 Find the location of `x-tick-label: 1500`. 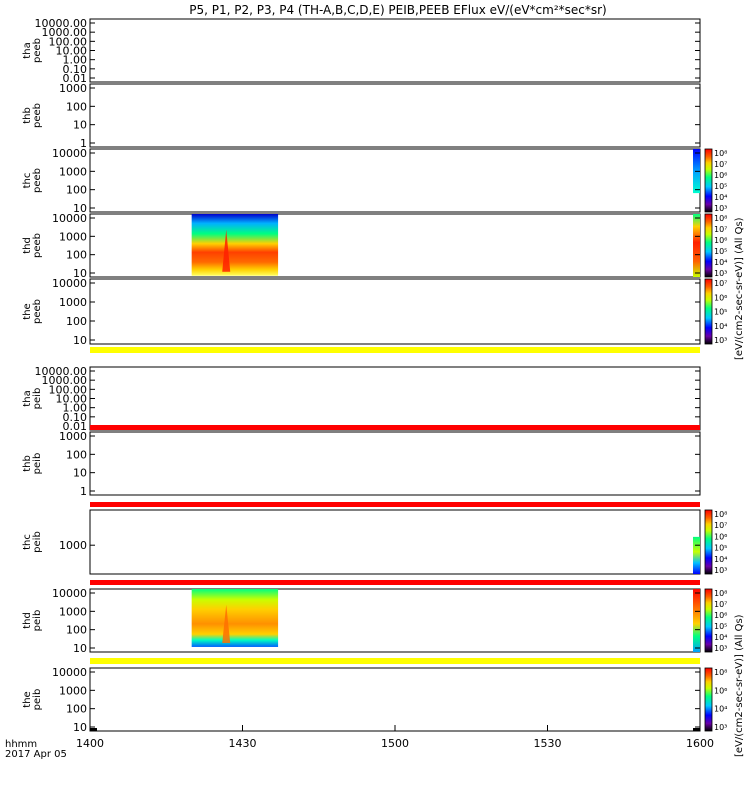

x-tick-label: 1500 is located at coordinates (395, 743).